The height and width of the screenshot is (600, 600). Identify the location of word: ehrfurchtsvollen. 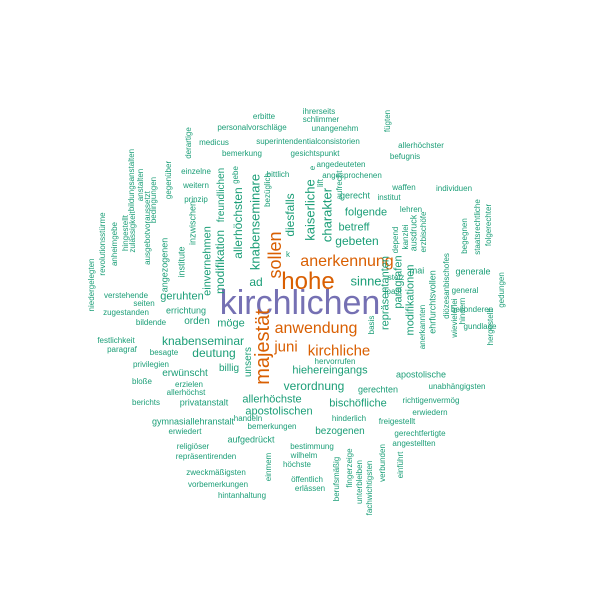
(432, 302).